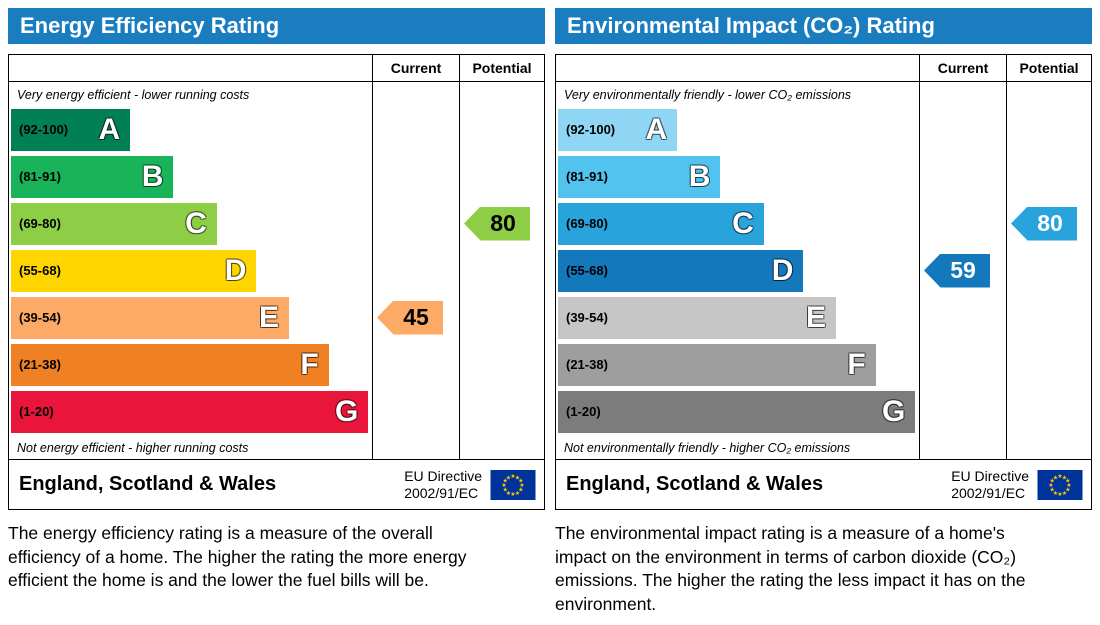 This screenshot has width=1100, height=625. Describe the element at coordinates (71, 129) in the screenshot. I see `band-bar-a: (92-100) A` at that location.